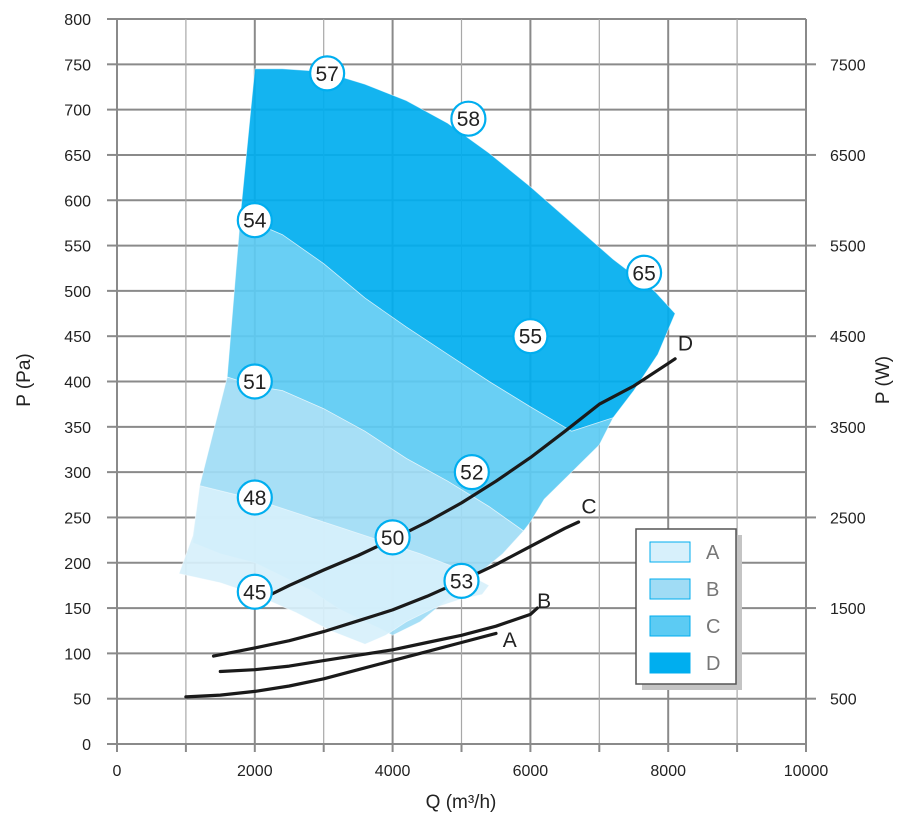  I want to click on badge-label: 45, so click(254, 592).